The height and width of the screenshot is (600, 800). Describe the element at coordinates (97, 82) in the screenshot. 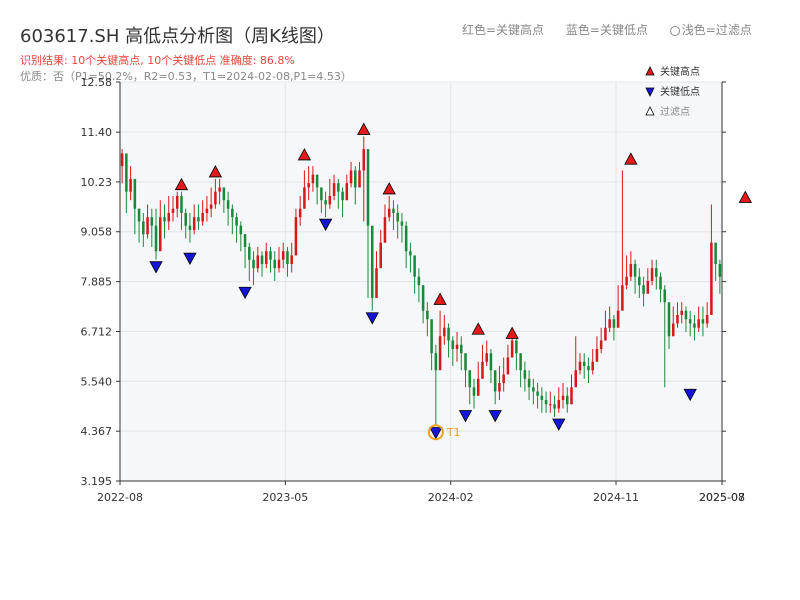

I see `y-tick-label: 12.58` at that location.